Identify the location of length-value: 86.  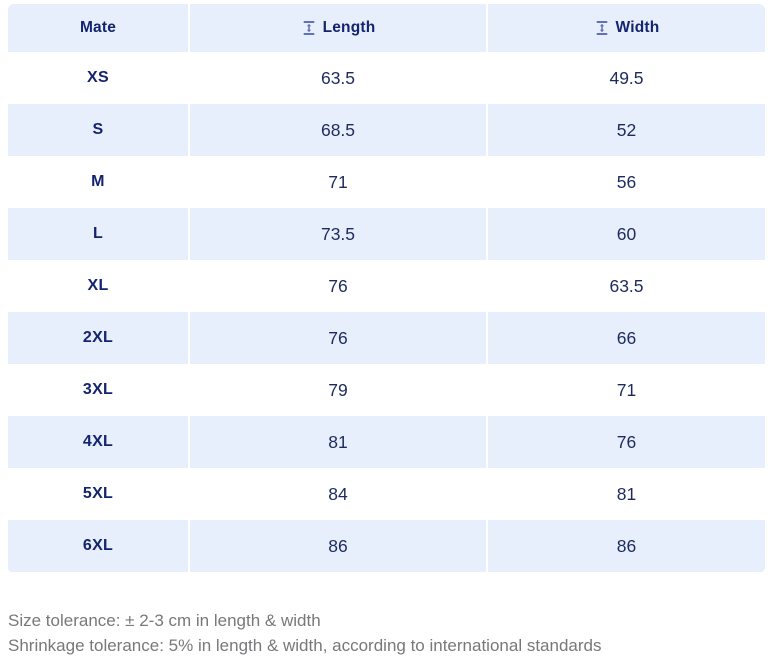
(338, 545).